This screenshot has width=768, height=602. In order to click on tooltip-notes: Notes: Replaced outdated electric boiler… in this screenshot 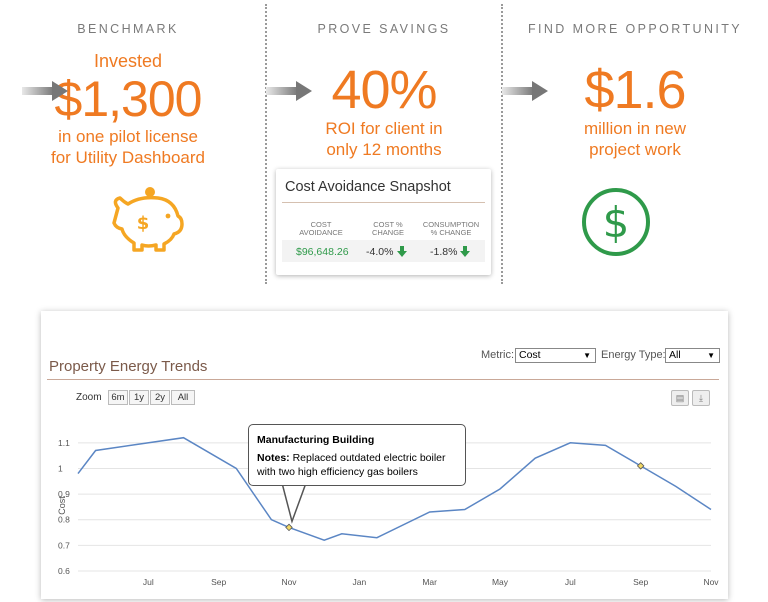, I will do `click(359, 465)`.